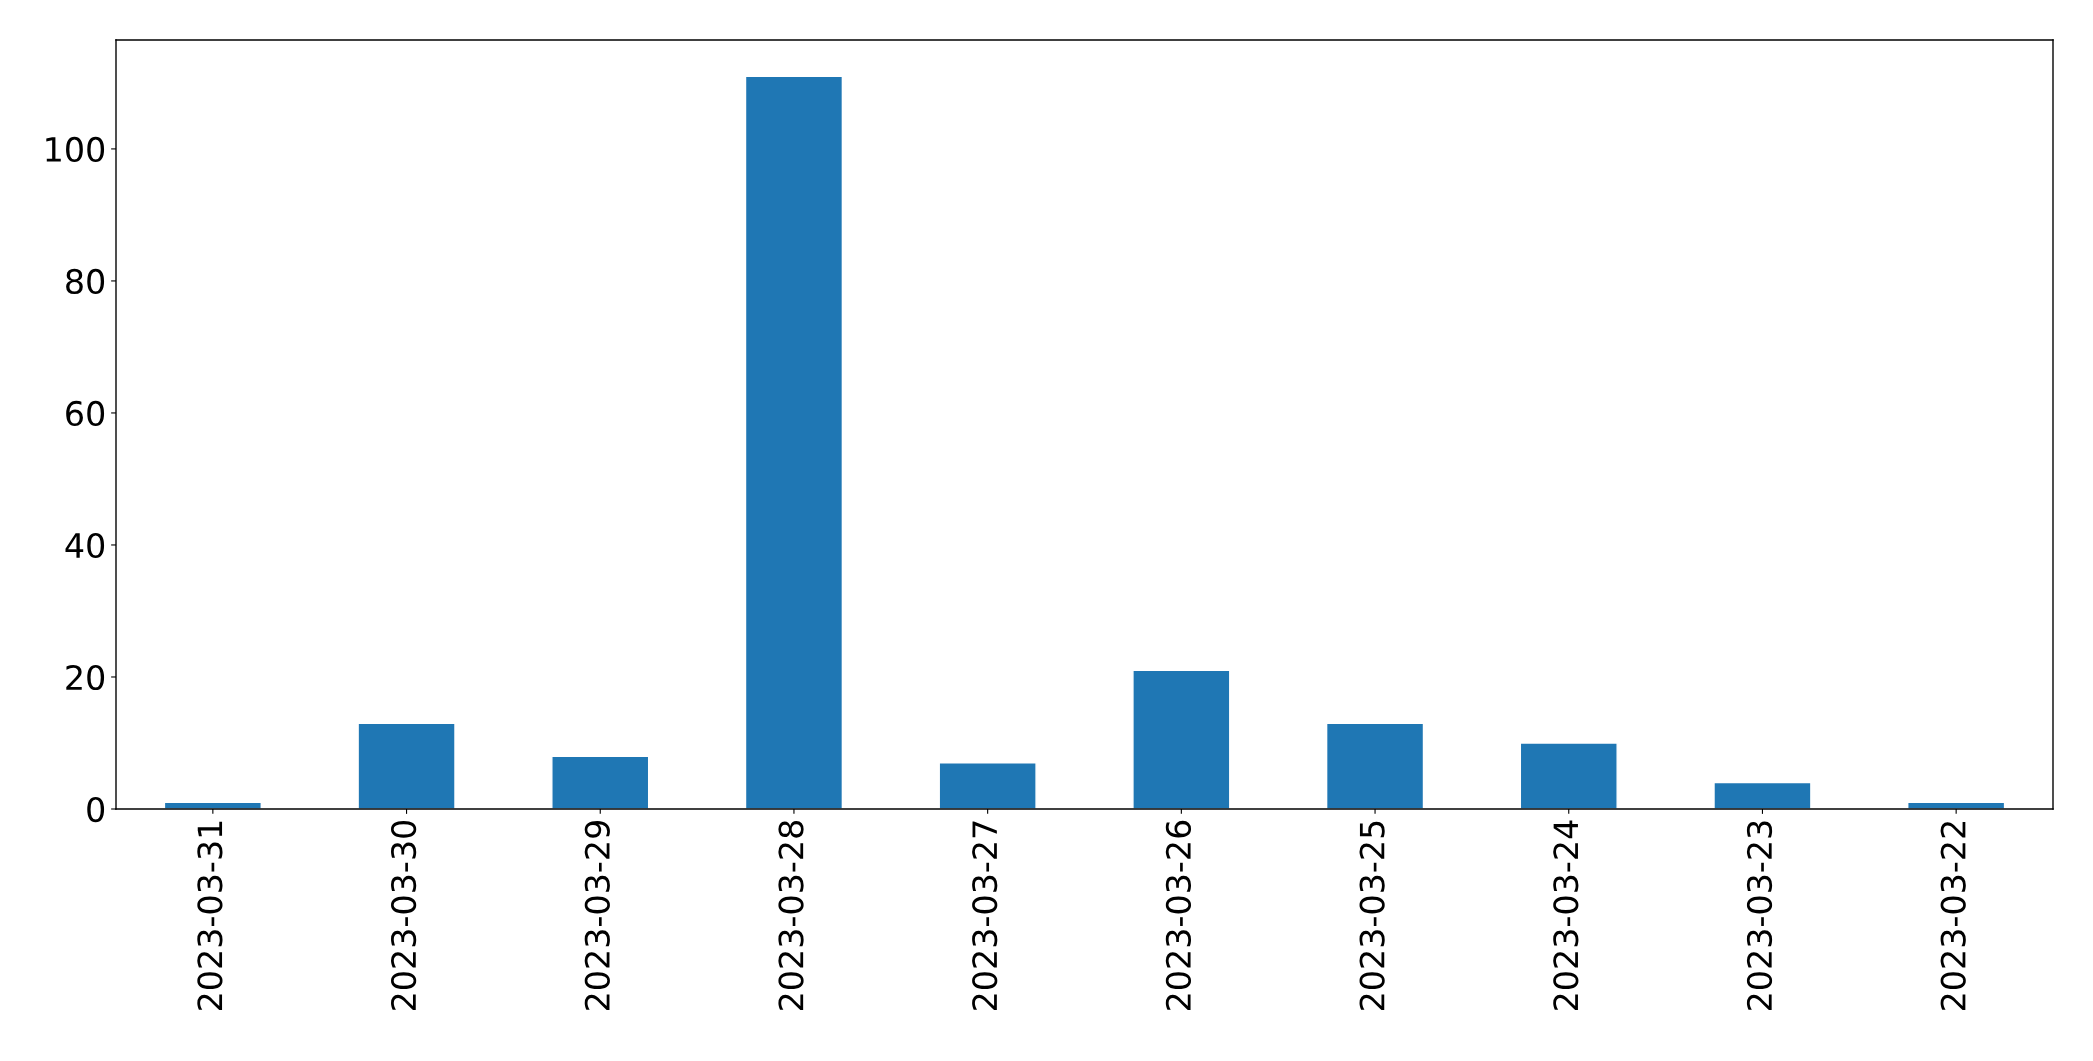 Image resolution: width=2093 pixels, height=1061 pixels. Describe the element at coordinates (85, 545) in the screenshot. I see `y-tick-label: 40` at that location.